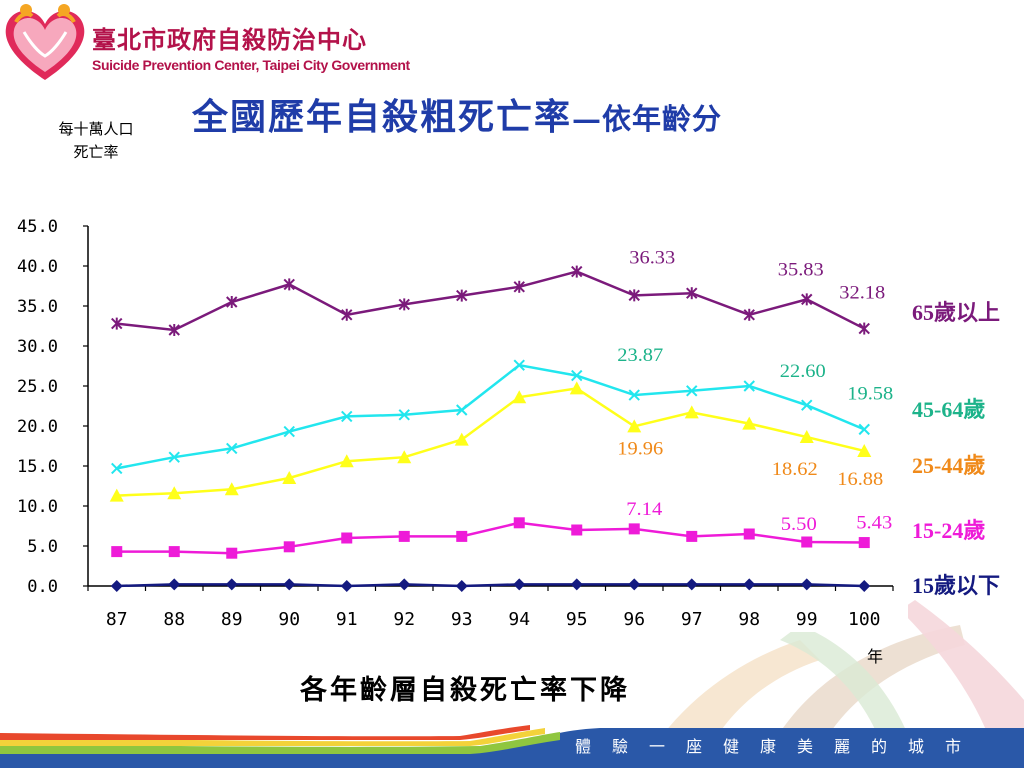 The image size is (1024, 768). I want to click on series-end-label: 15-24歲, so click(948, 530).